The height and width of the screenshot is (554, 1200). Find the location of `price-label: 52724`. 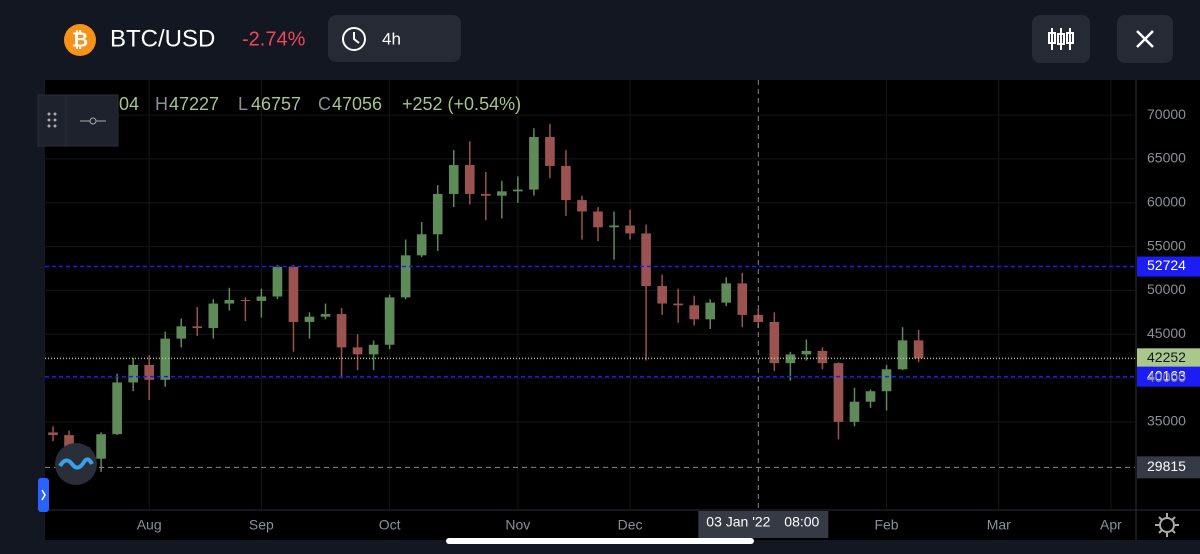

price-label: 52724 is located at coordinates (1166, 265).